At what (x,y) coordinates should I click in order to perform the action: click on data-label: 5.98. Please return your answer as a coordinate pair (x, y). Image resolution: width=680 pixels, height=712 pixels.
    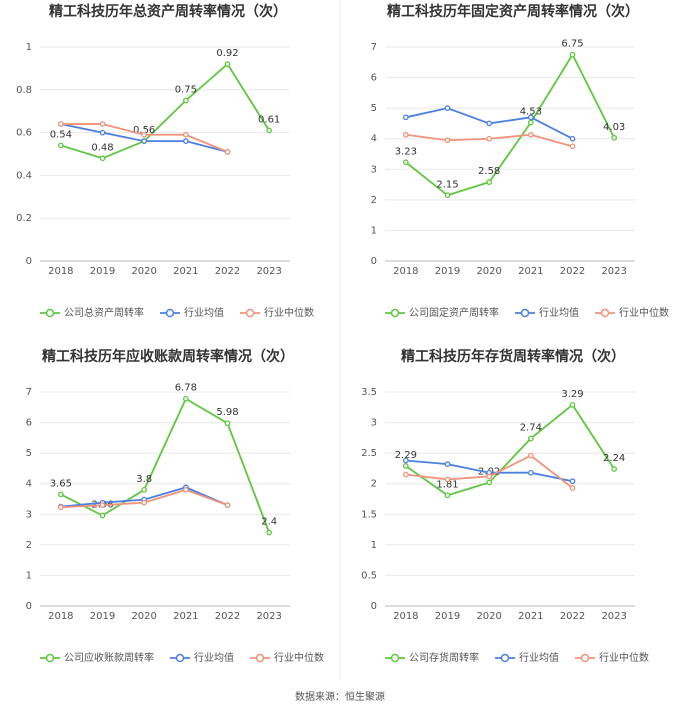
    Looking at the image, I should click on (227, 412).